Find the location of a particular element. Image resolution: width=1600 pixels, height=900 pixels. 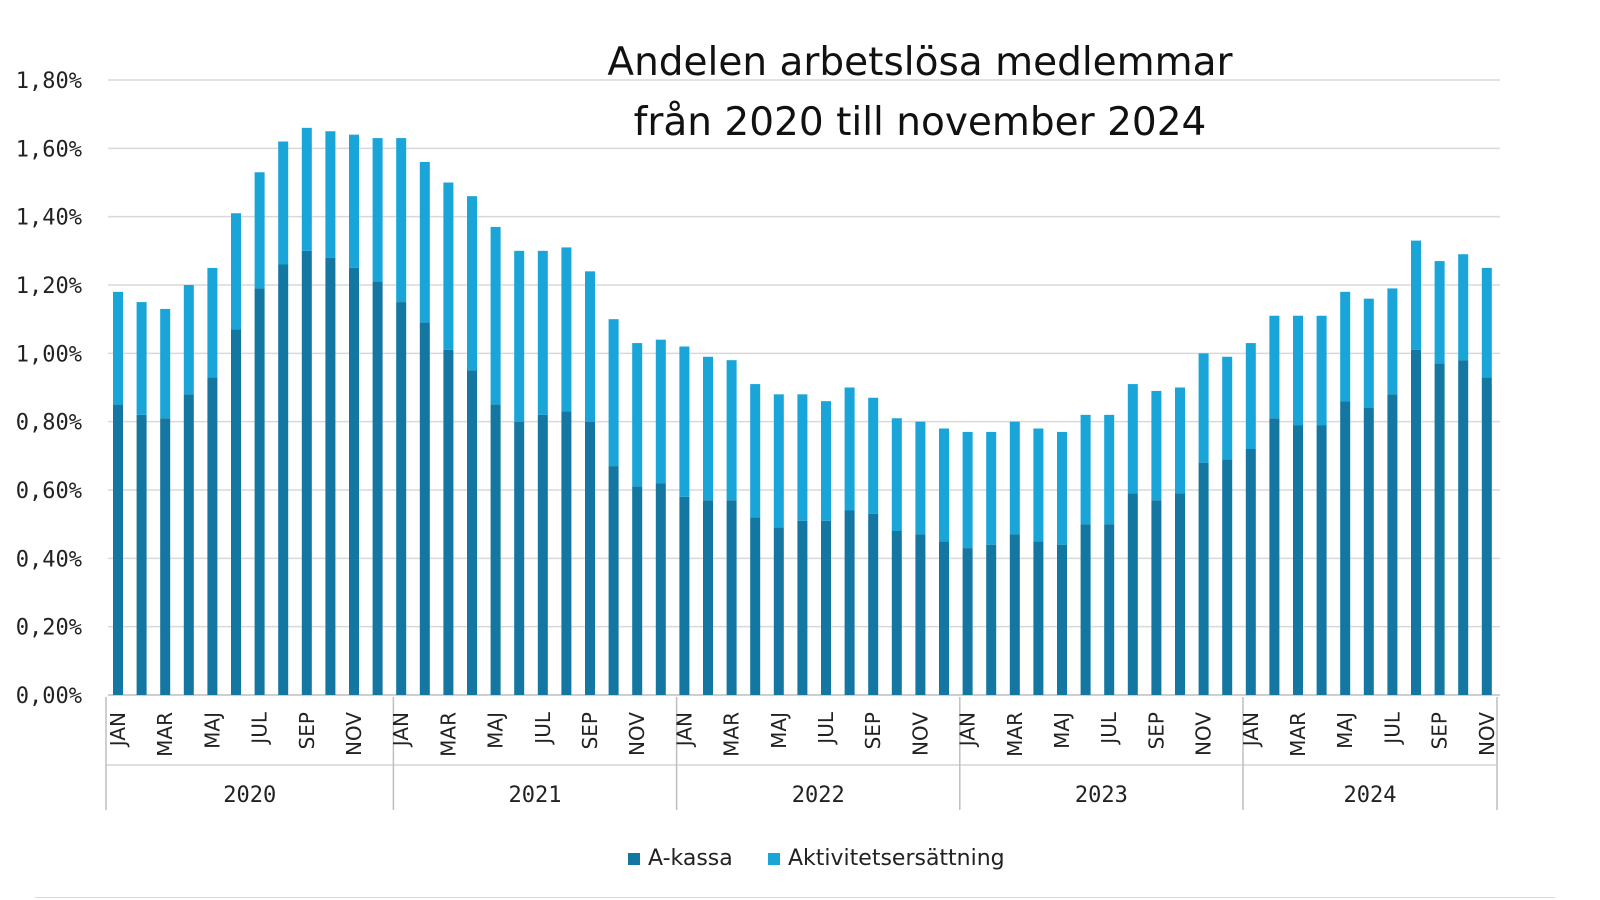

y-tick-label: 0,00% is located at coordinates (49, 696).